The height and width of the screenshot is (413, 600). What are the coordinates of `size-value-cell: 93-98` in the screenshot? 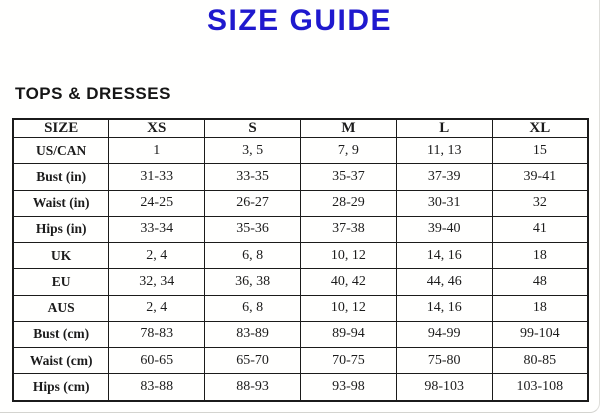 It's located at (348, 387).